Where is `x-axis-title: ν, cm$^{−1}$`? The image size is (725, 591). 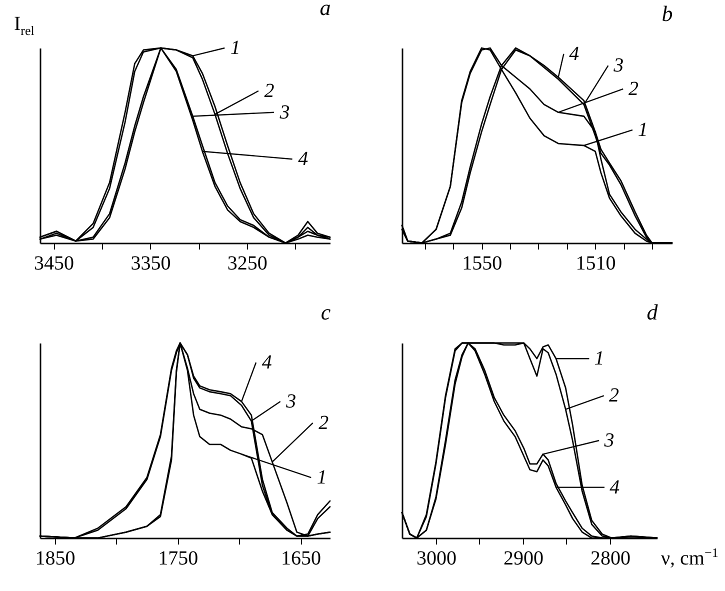 x-axis-title: ν, cm$^{−1}$ is located at coordinates (689, 557).